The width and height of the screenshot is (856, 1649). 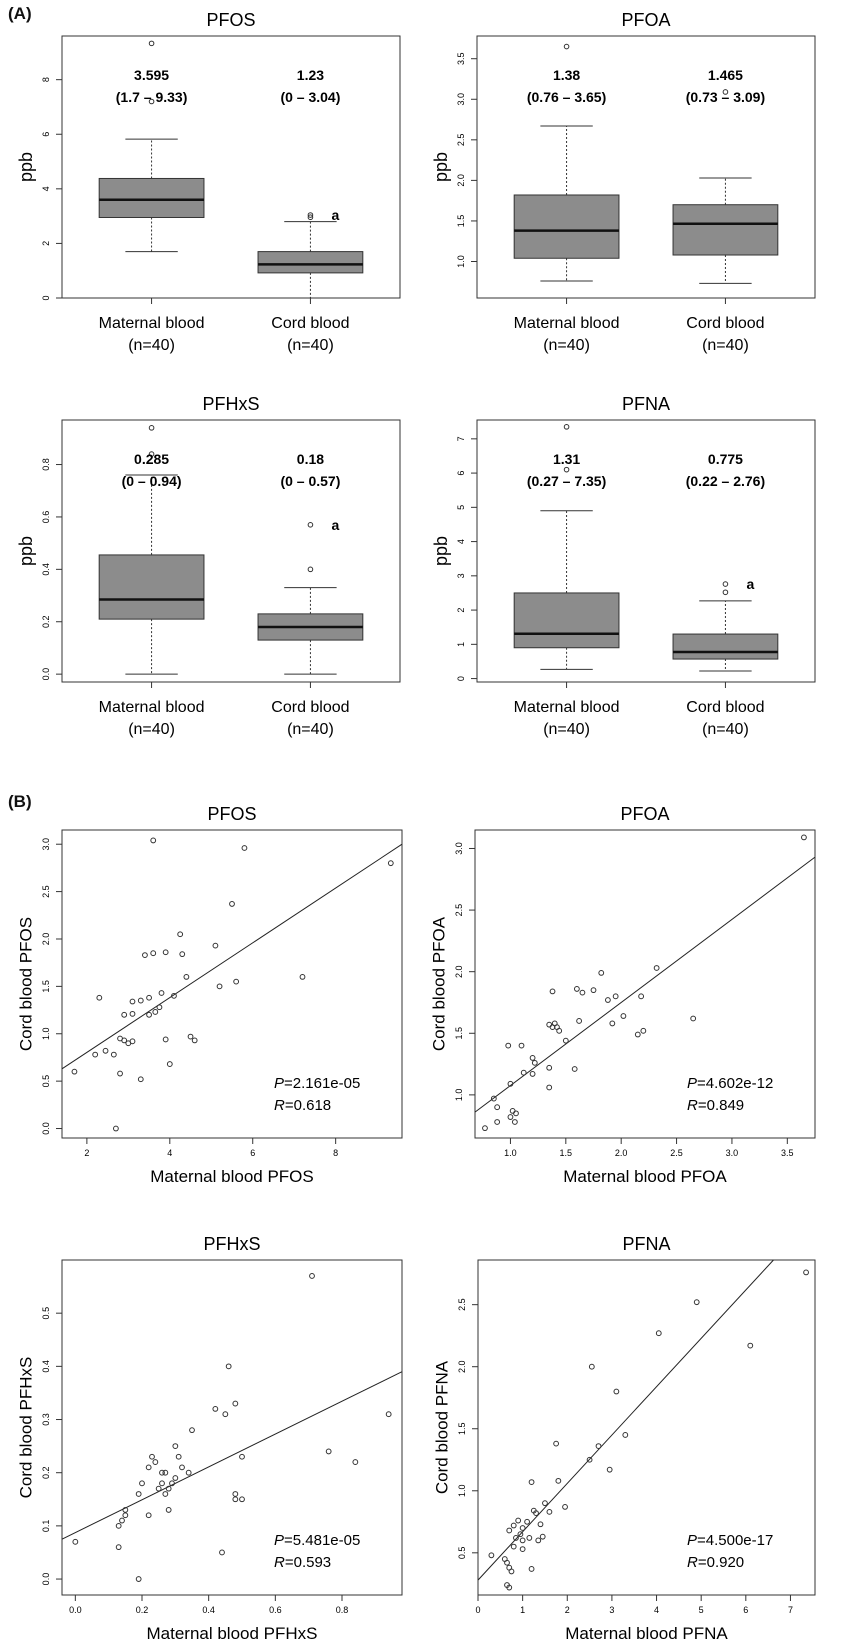 What do you see at coordinates (317, 1083) in the screenshot?
I see `p-value-annotation: P=2.161e-05` at bounding box center [317, 1083].